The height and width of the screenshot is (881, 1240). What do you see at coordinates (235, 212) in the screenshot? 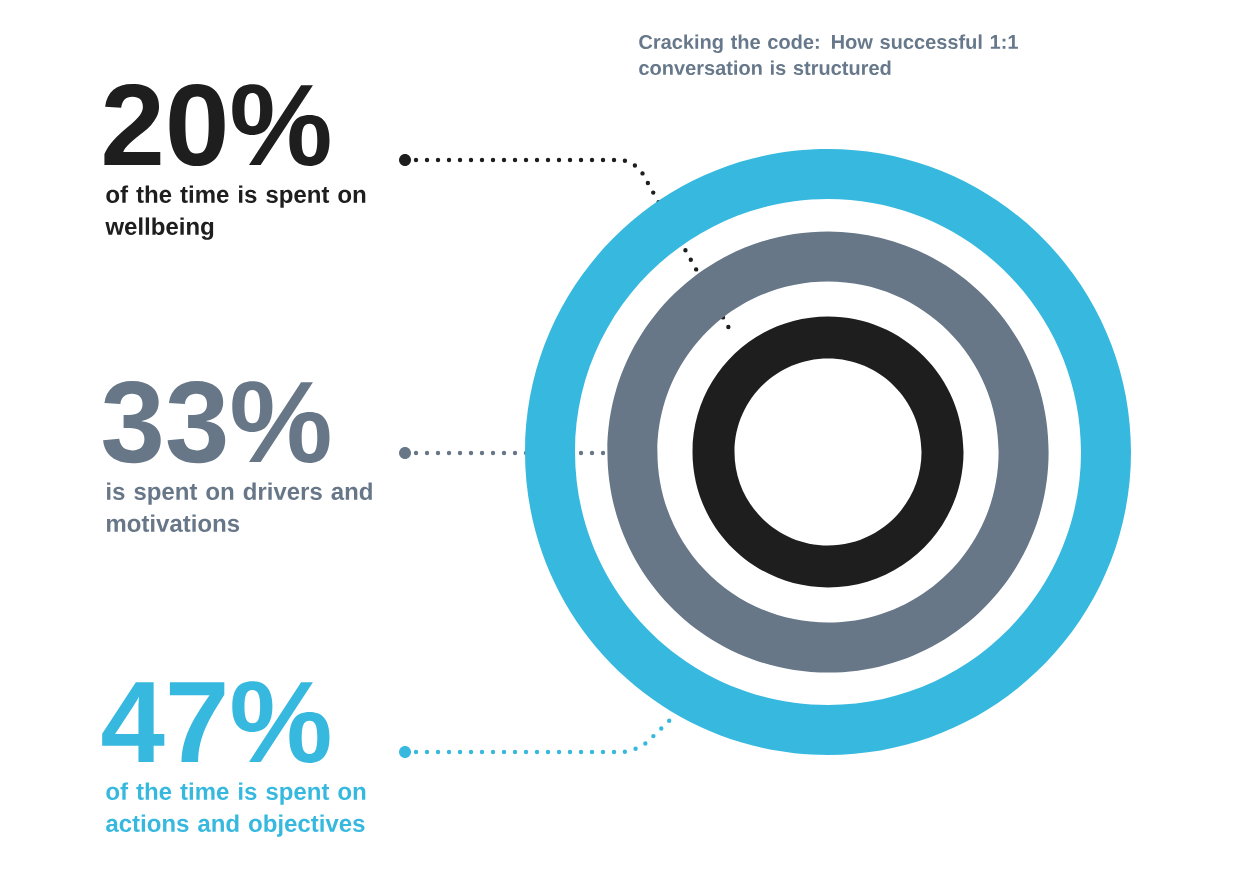
I see `category-label: of the time is spent on wellbeing` at bounding box center [235, 212].